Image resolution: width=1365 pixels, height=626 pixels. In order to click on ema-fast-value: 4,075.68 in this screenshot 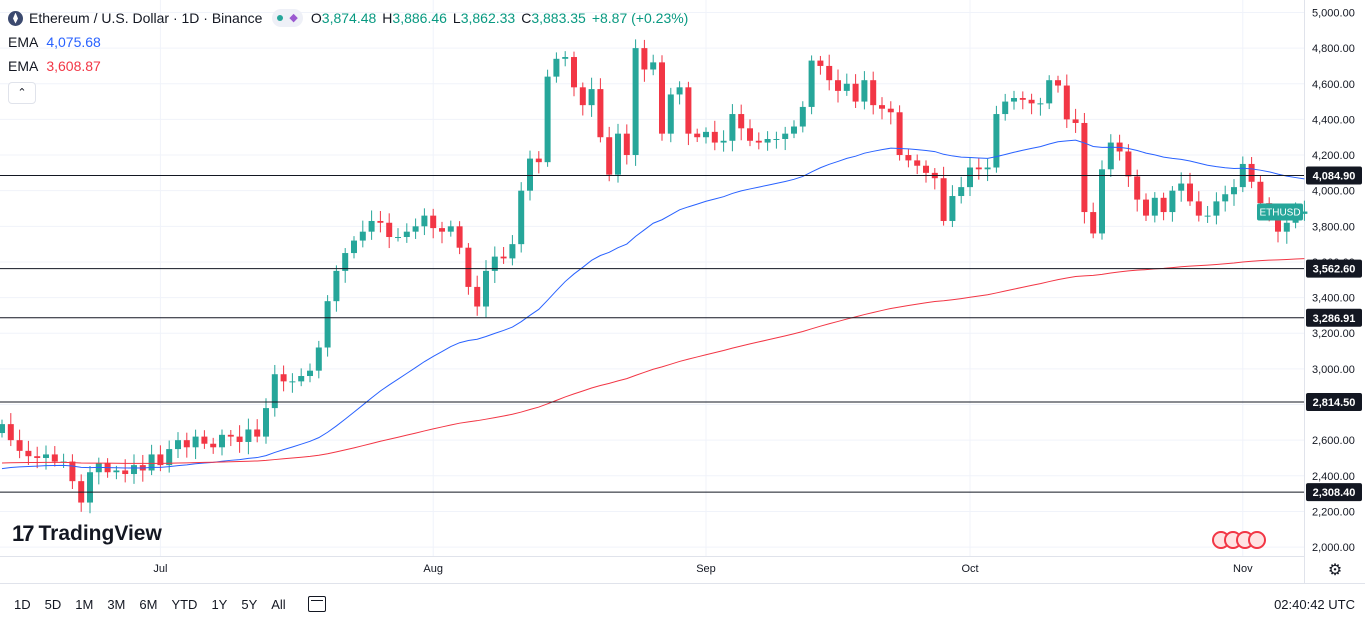, I will do `click(73, 42)`.